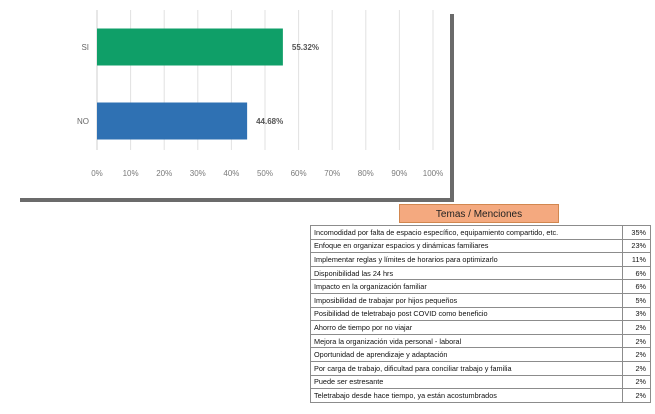 This screenshot has width=655, height=414. Describe the element at coordinates (269, 121) in the screenshot. I see `data-label: 44.68%` at that location.